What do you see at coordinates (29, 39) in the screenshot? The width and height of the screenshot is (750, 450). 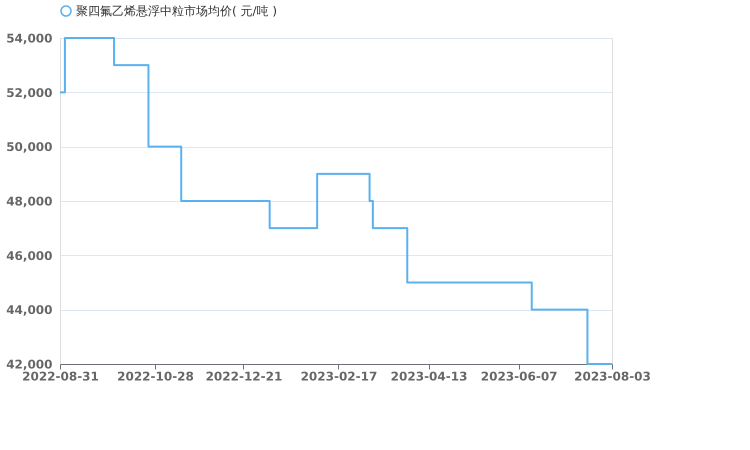 I see `y-tick-label: 54,000` at bounding box center [29, 39].